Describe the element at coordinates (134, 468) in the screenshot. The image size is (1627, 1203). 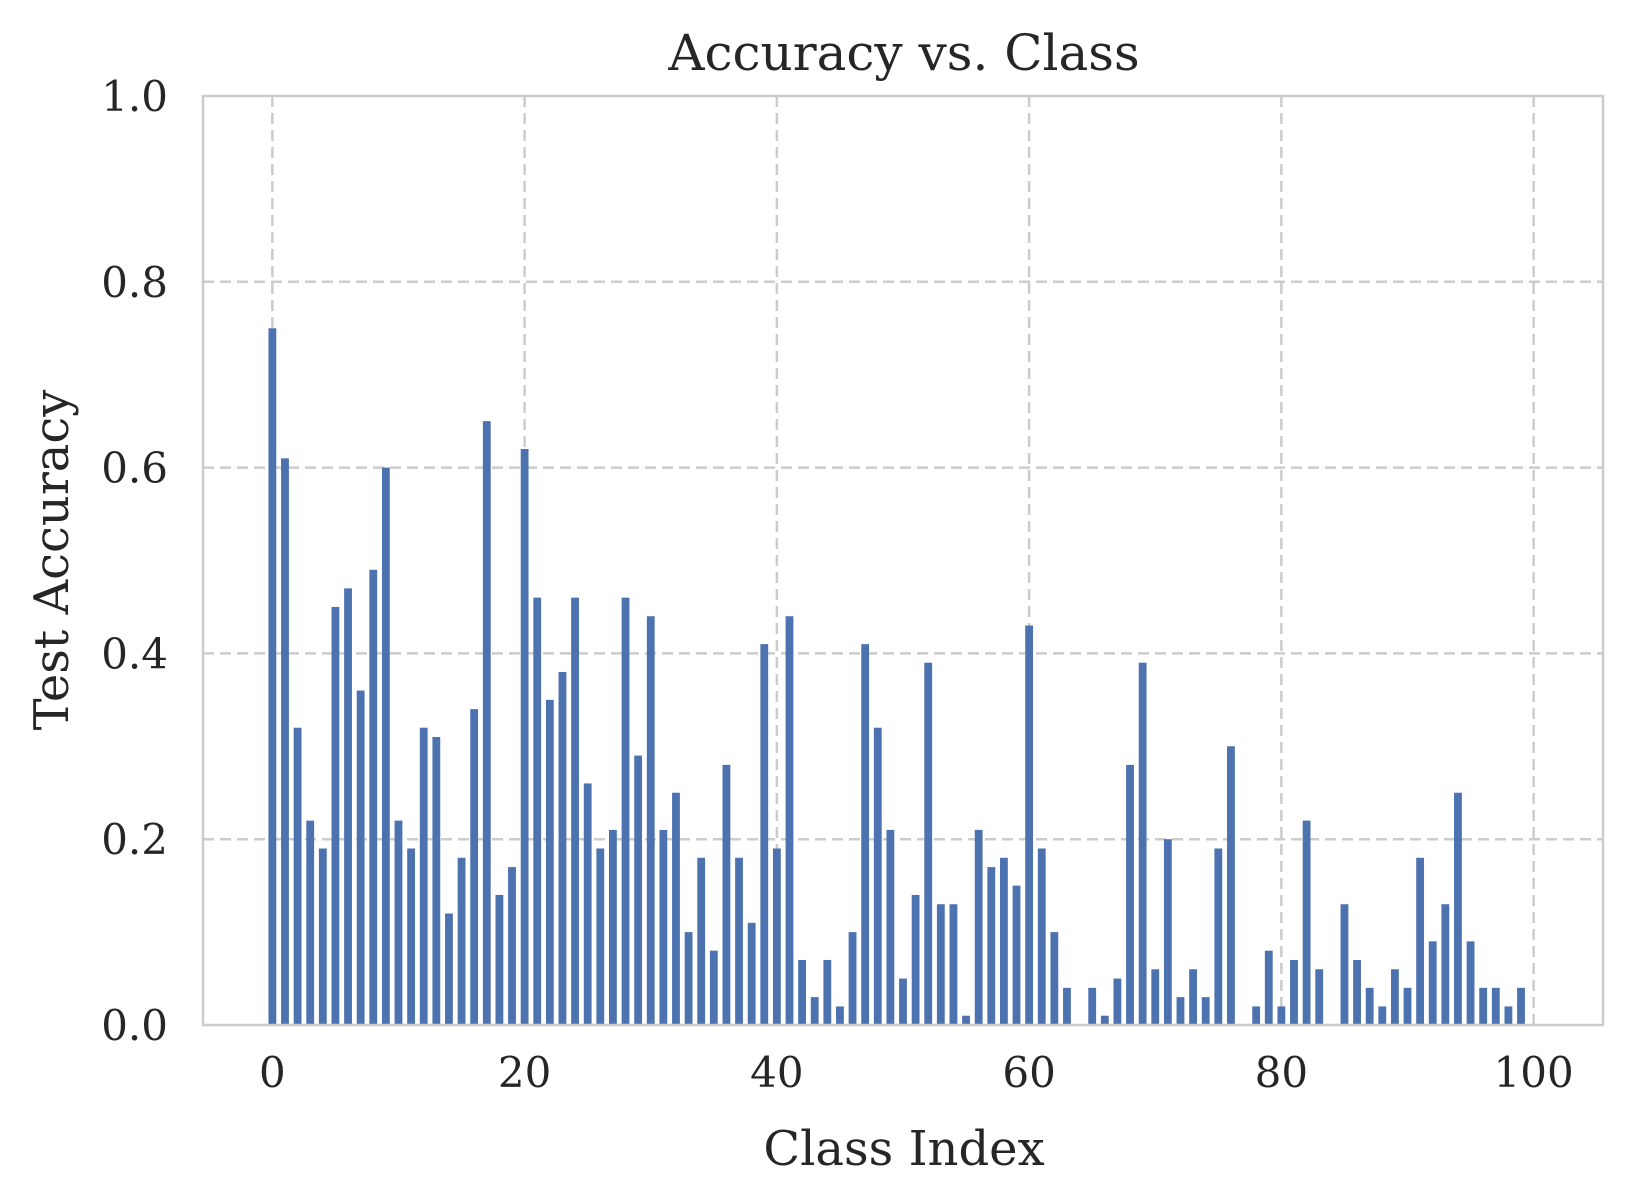
I see `y-tick-label: 0.6` at that location.